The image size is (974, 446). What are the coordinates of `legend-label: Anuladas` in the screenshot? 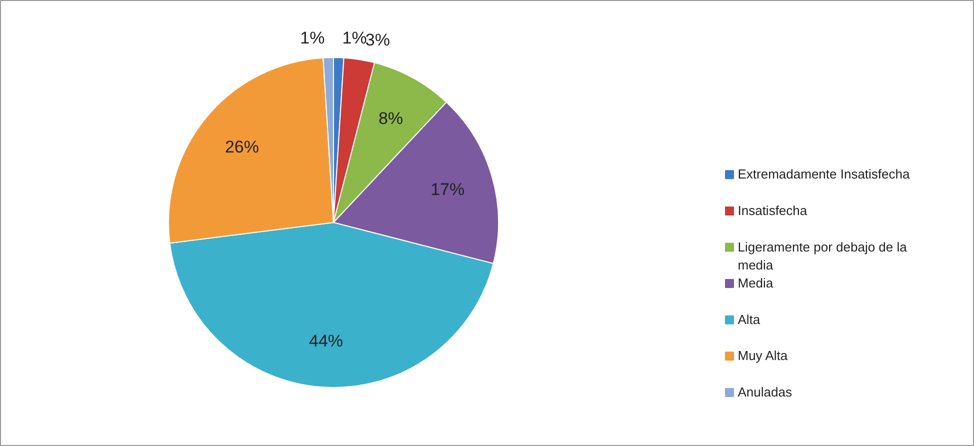 It's located at (765, 392).